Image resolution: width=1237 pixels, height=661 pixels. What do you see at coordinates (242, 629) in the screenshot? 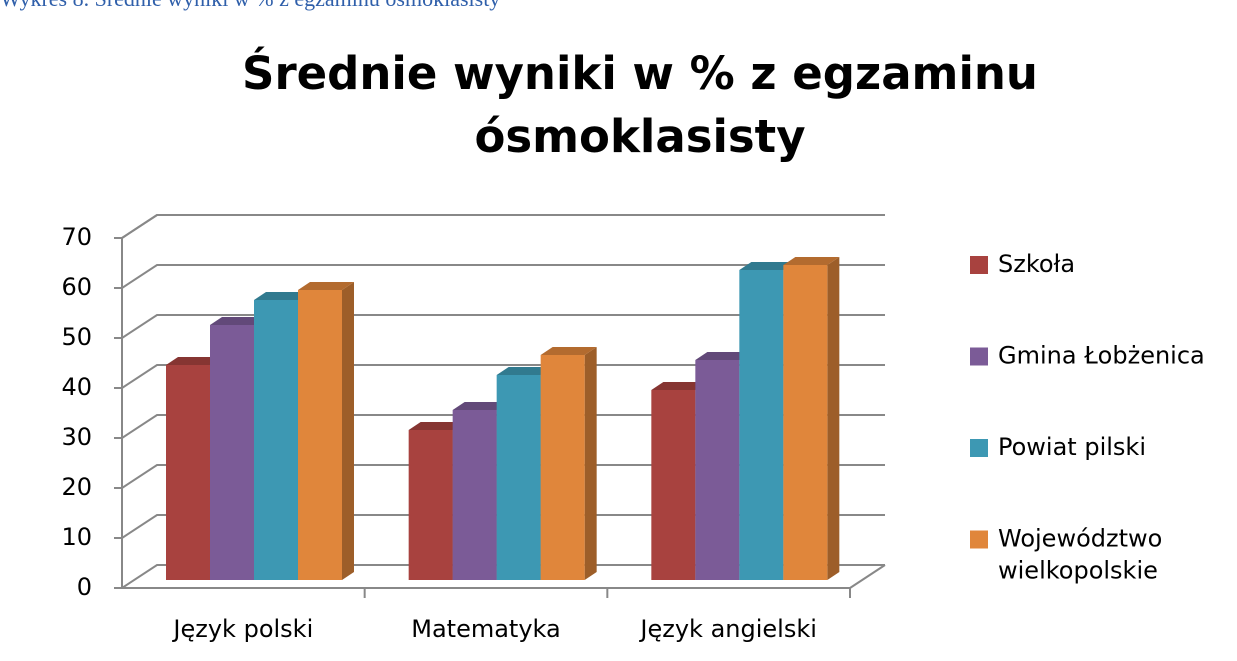
I see `x-tick-label: Język polski` at bounding box center [242, 629].